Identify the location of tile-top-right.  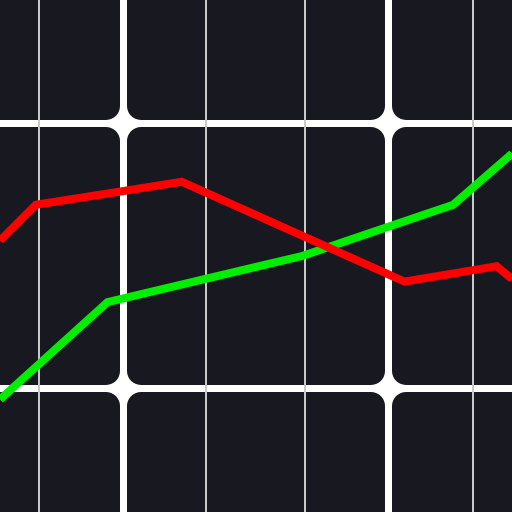
(452, 60).